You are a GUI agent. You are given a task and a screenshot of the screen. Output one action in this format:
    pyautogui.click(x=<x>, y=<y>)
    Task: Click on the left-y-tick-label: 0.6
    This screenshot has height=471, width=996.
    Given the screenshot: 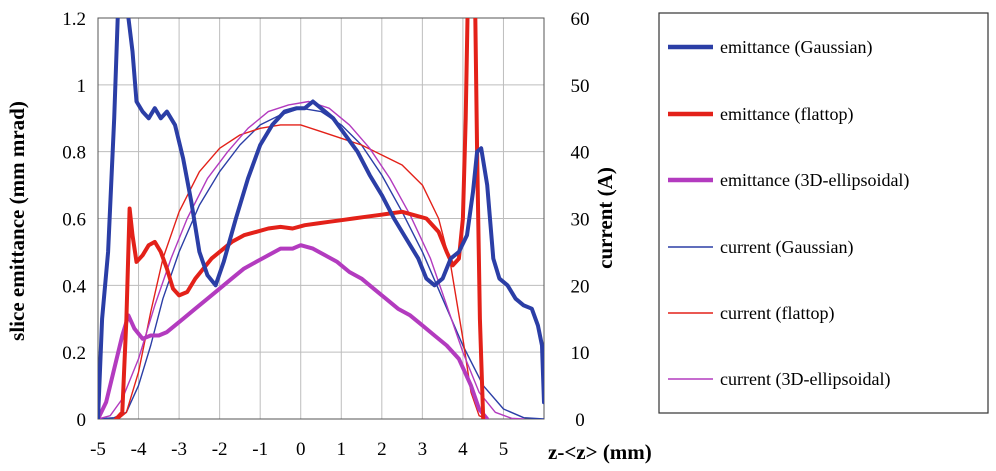 What is the action you would take?
    pyautogui.click(x=74, y=220)
    